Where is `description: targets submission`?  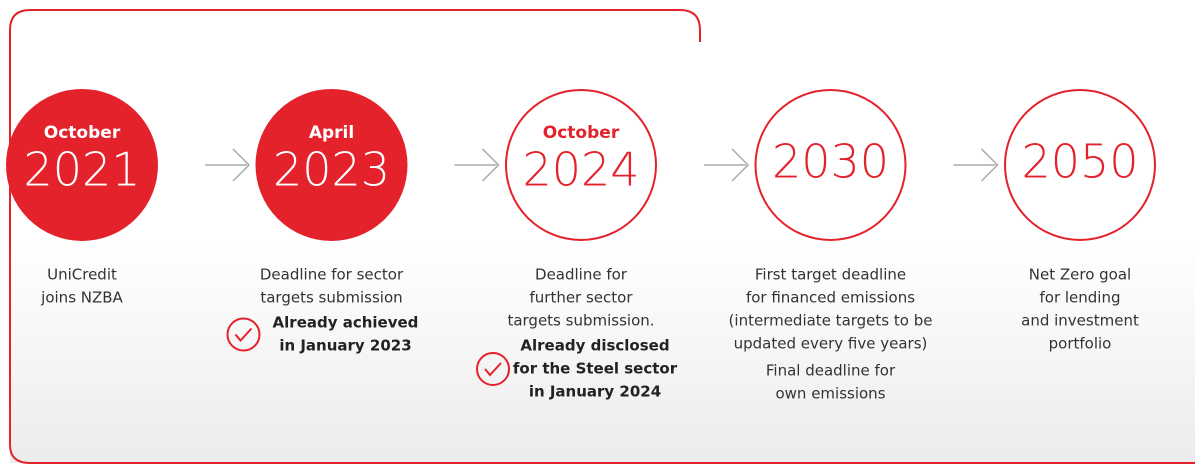 description: targets submission is located at coordinates (331, 298).